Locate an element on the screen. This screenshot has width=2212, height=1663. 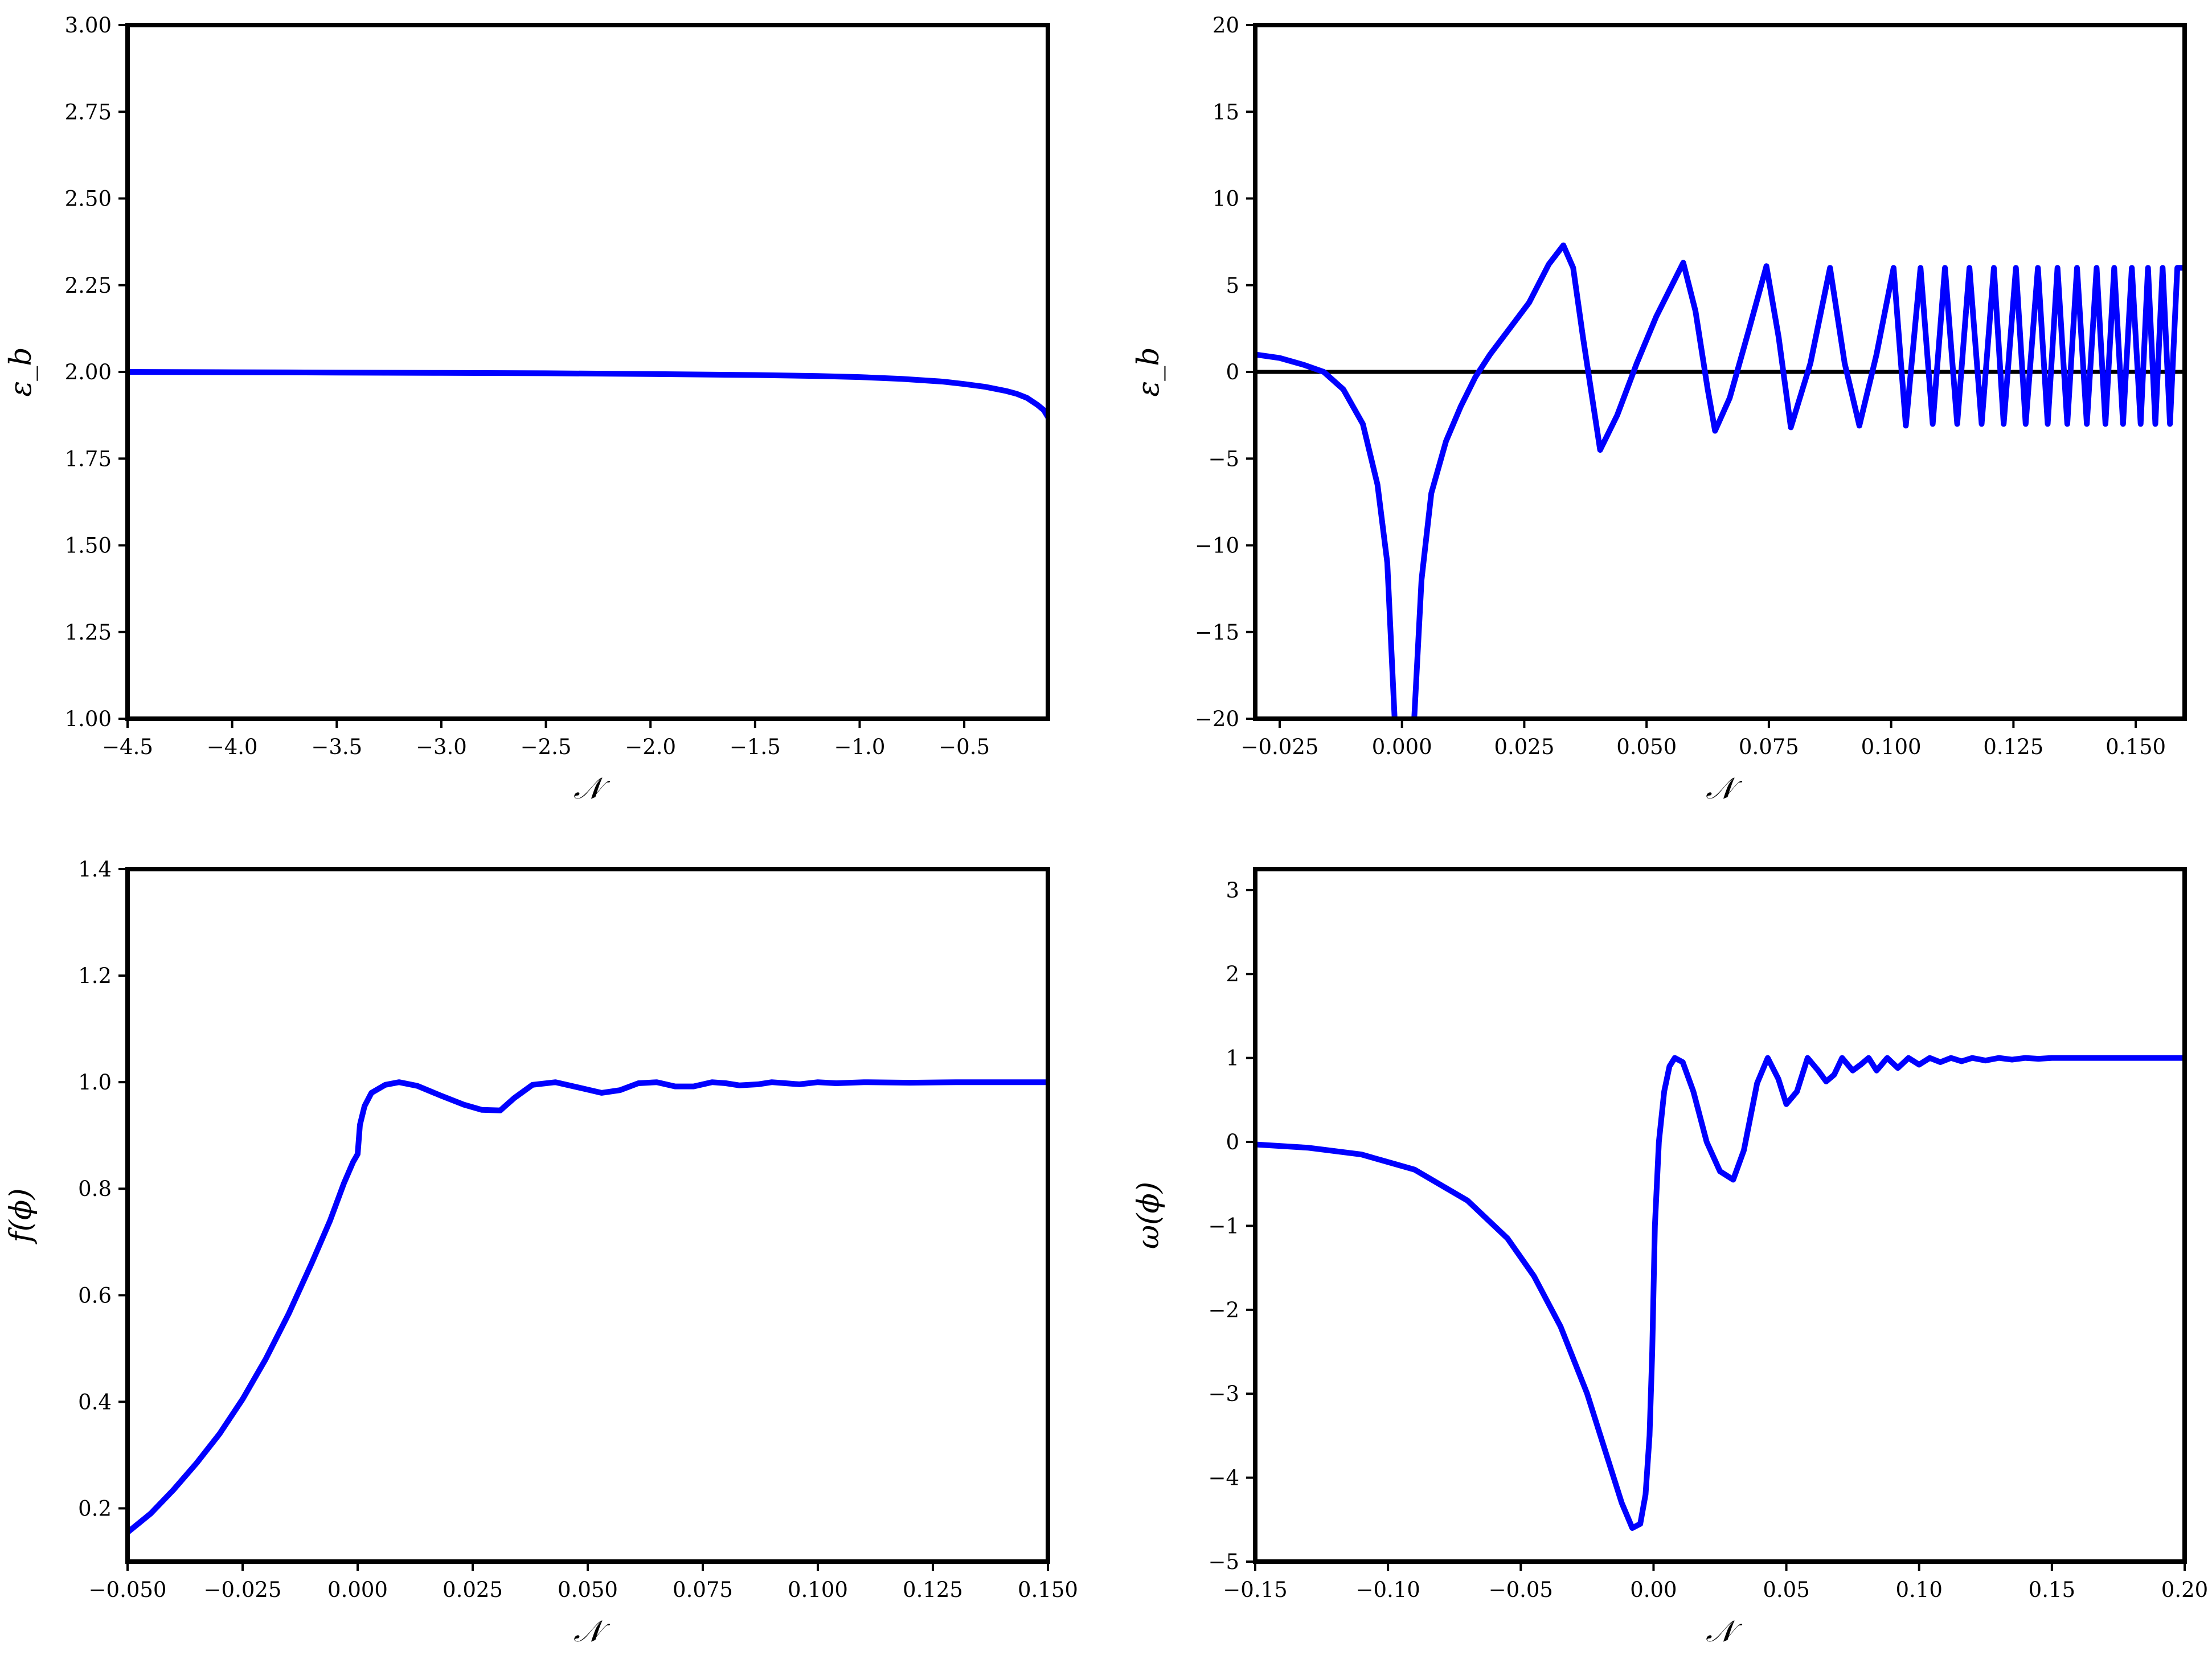
y-tick-label: 10 is located at coordinates (1225, 199).